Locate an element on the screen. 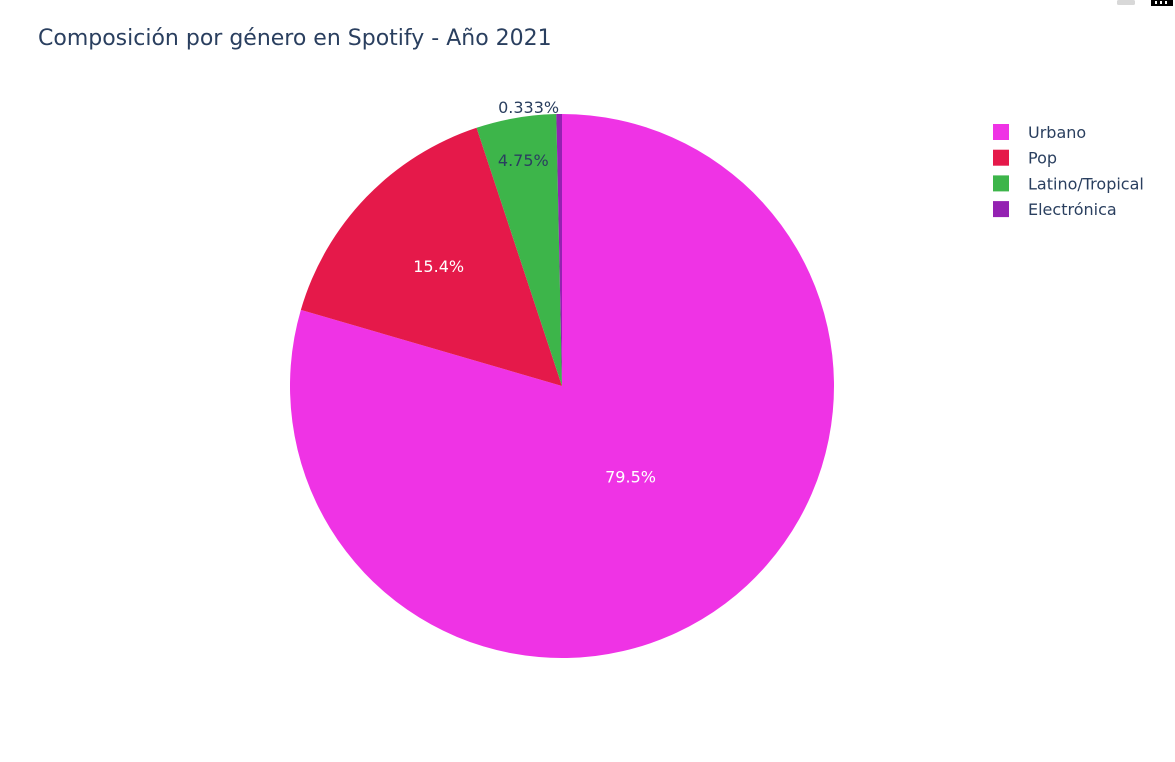  legend-item-urbano: Urbano is located at coordinates (1039, 132).